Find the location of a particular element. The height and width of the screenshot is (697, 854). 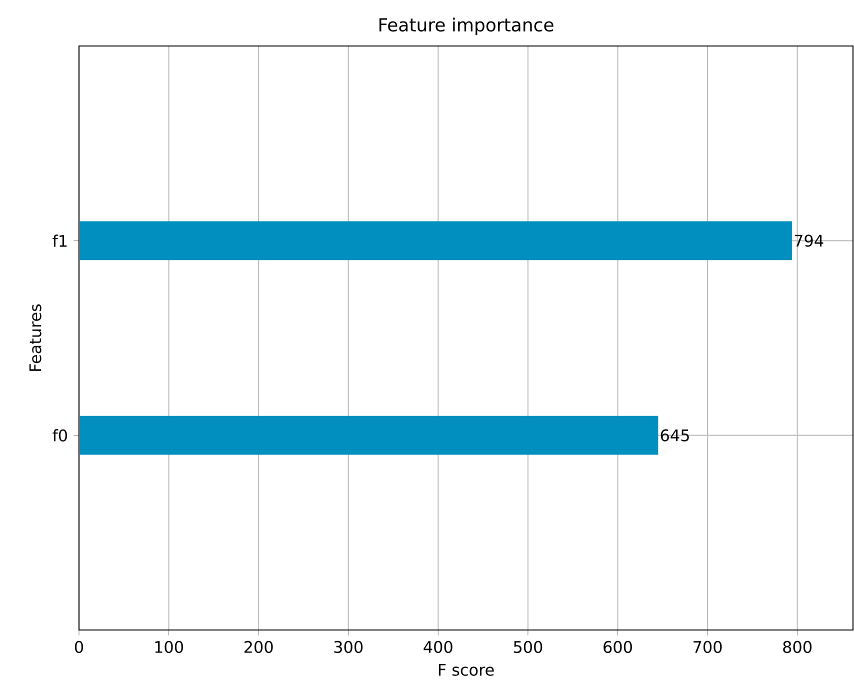

data-label: 794 is located at coordinates (809, 240).